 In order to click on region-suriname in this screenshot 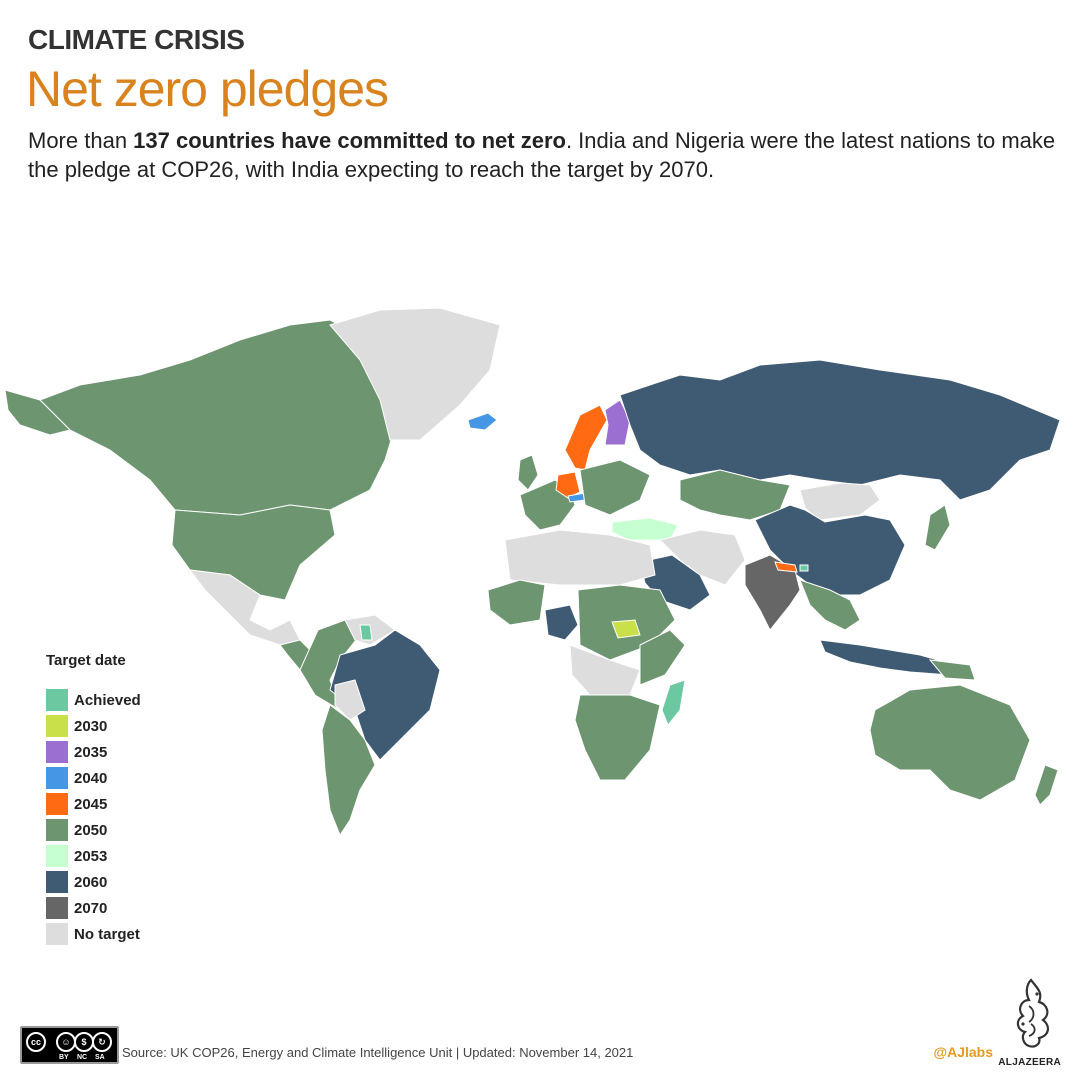, I will do `click(366, 632)`.